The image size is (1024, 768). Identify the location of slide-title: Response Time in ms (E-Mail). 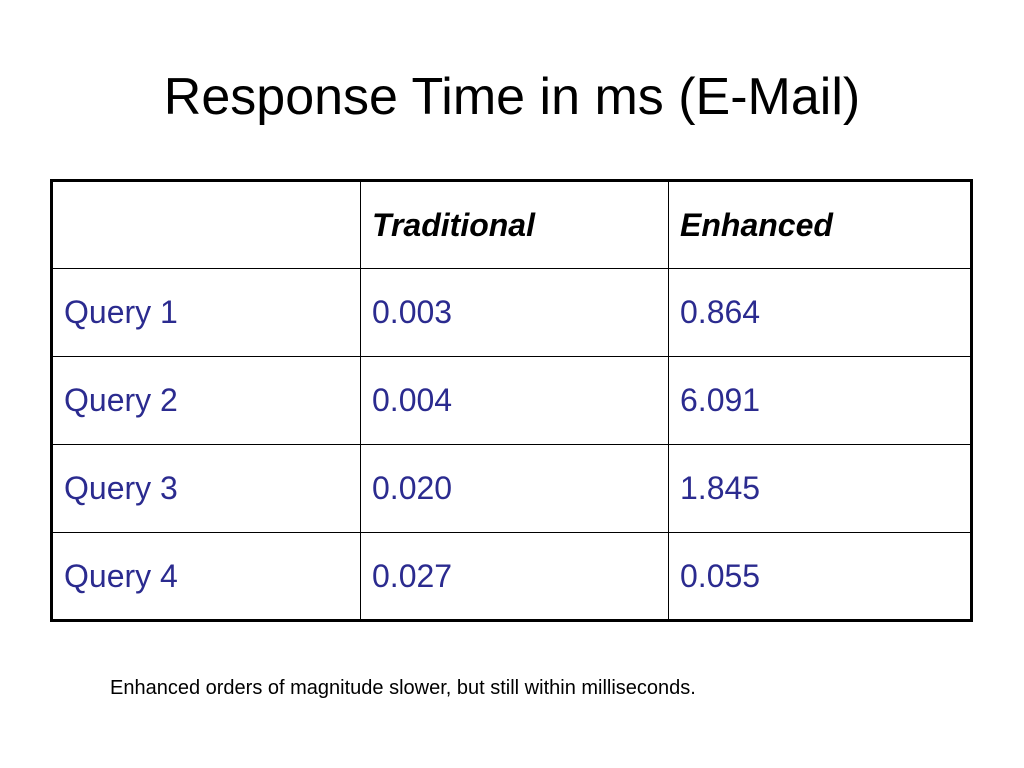
(512, 97).